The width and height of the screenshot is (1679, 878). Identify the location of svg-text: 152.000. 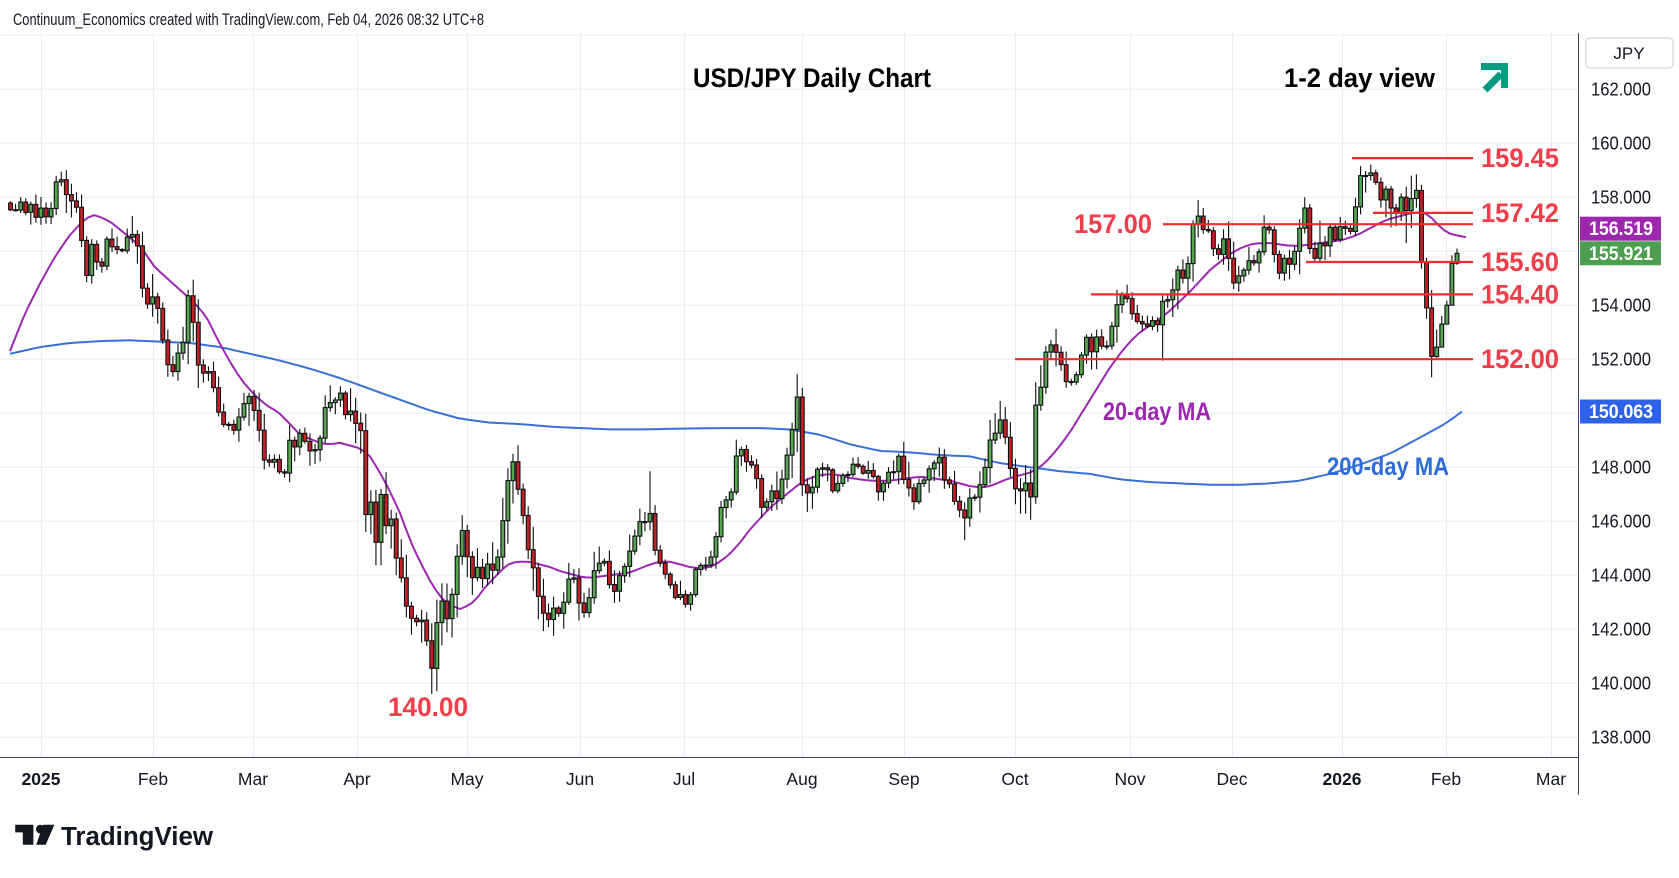
(1621, 359).